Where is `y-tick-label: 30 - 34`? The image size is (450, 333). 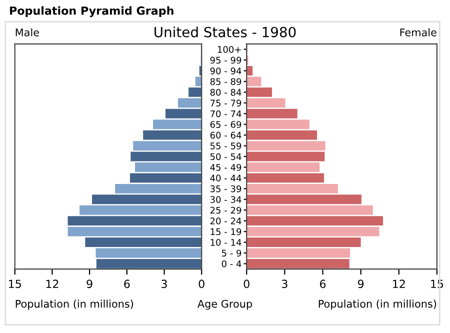
y-tick-label: 30 - 34 is located at coordinates (226, 199).